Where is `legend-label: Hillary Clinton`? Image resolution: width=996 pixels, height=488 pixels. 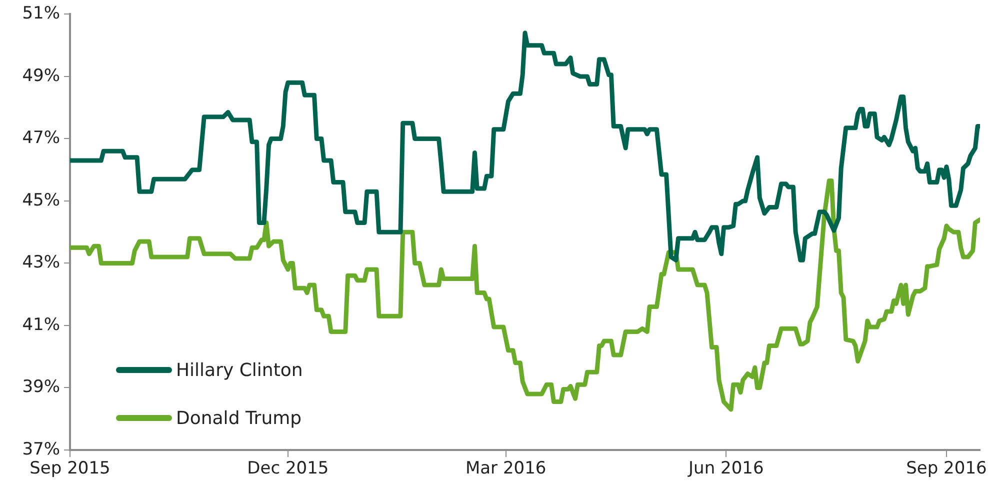
legend-label: Hillary Clinton is located at coordinates (239, 370).